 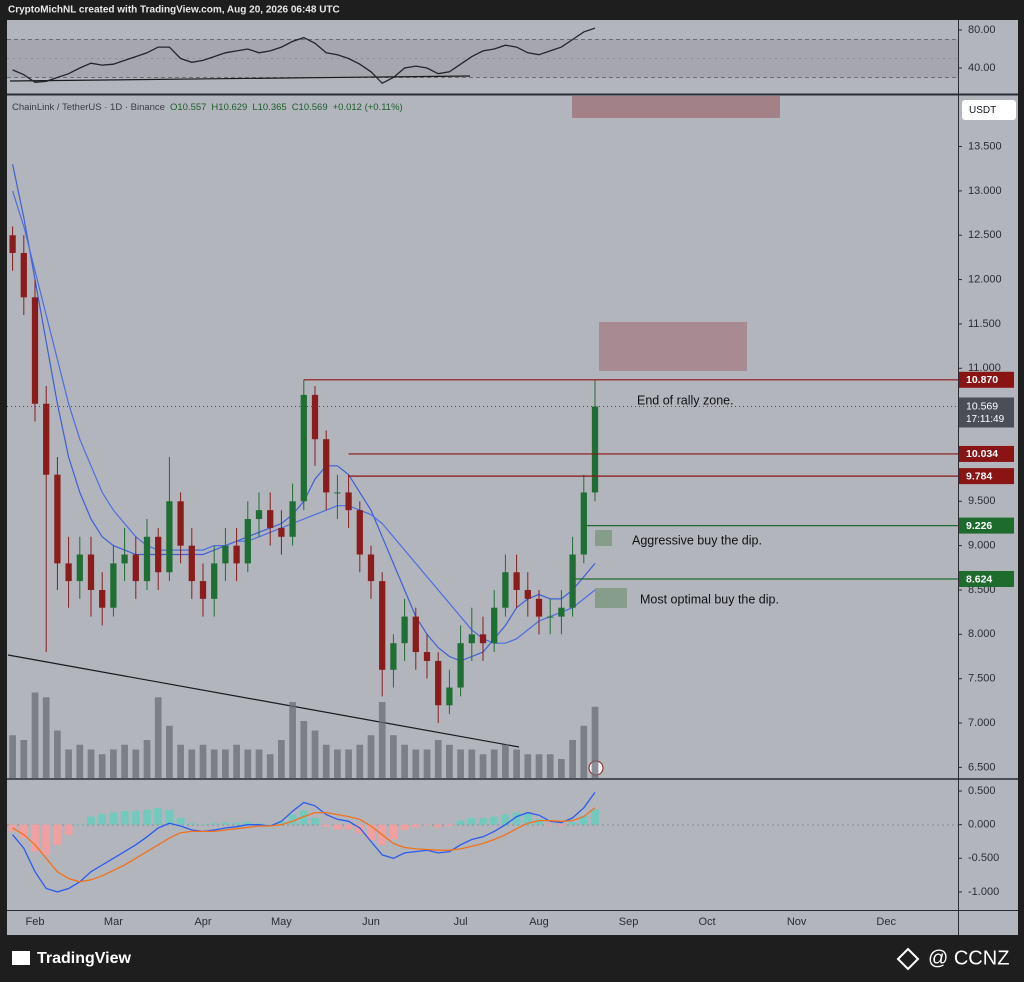 What do you see at coordinates (979, 526) in the screenshot?
I see `level-label: 9.226` at bounding box center [979, 526].